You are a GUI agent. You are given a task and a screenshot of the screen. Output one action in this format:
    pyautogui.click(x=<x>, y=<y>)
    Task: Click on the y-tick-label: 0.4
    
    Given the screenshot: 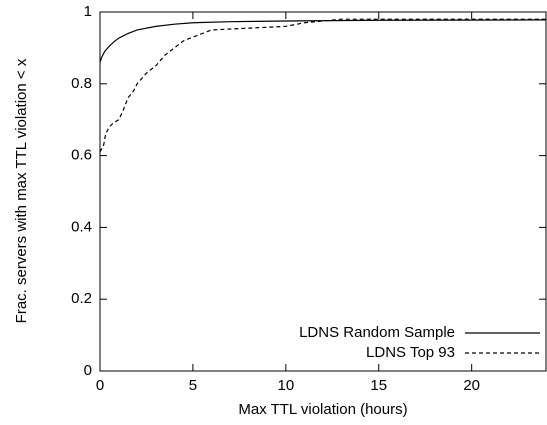 What is the action you would take?
    pyautogui.click(x=81, y=226)
    